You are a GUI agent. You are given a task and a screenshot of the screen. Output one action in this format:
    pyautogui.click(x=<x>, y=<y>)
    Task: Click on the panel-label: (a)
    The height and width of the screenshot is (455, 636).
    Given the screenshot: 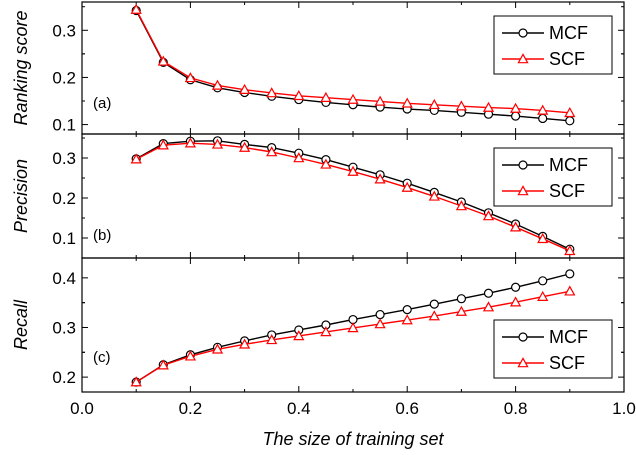 What is the action you would take?
    pyautogui.click(x=102, y=103)
    